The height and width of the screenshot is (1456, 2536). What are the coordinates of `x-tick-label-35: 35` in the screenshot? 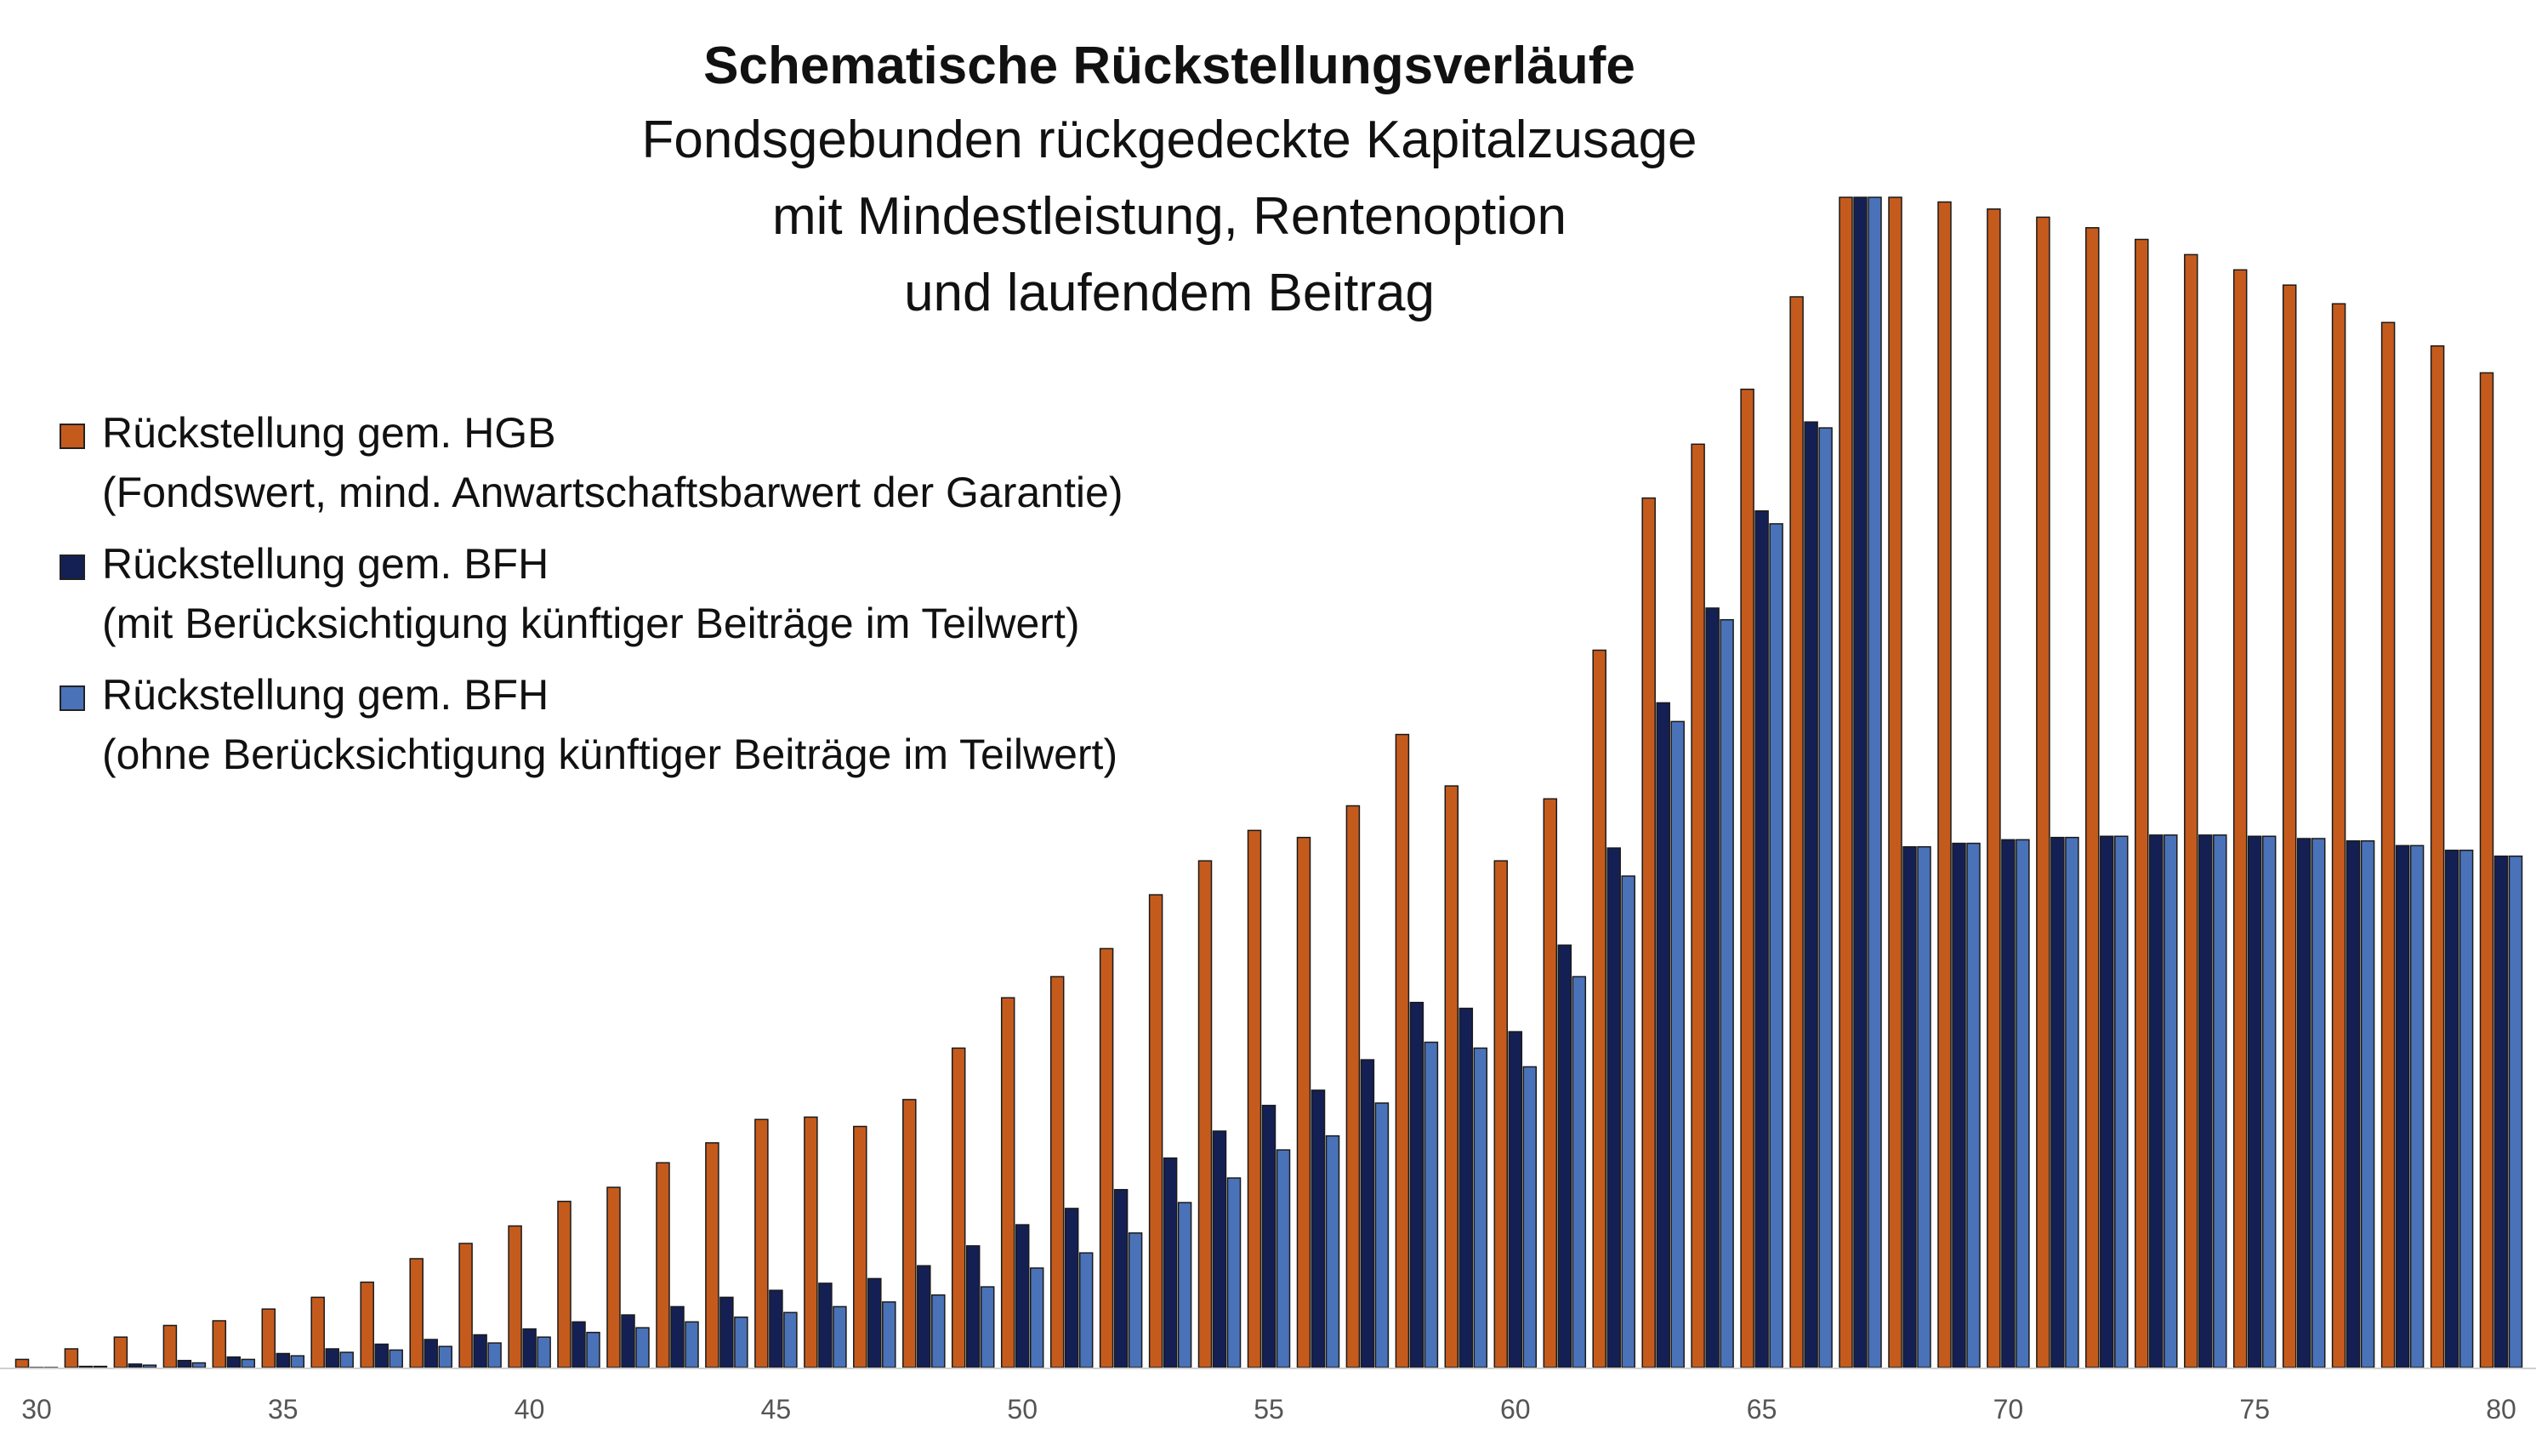 It's located at (283, 1409).